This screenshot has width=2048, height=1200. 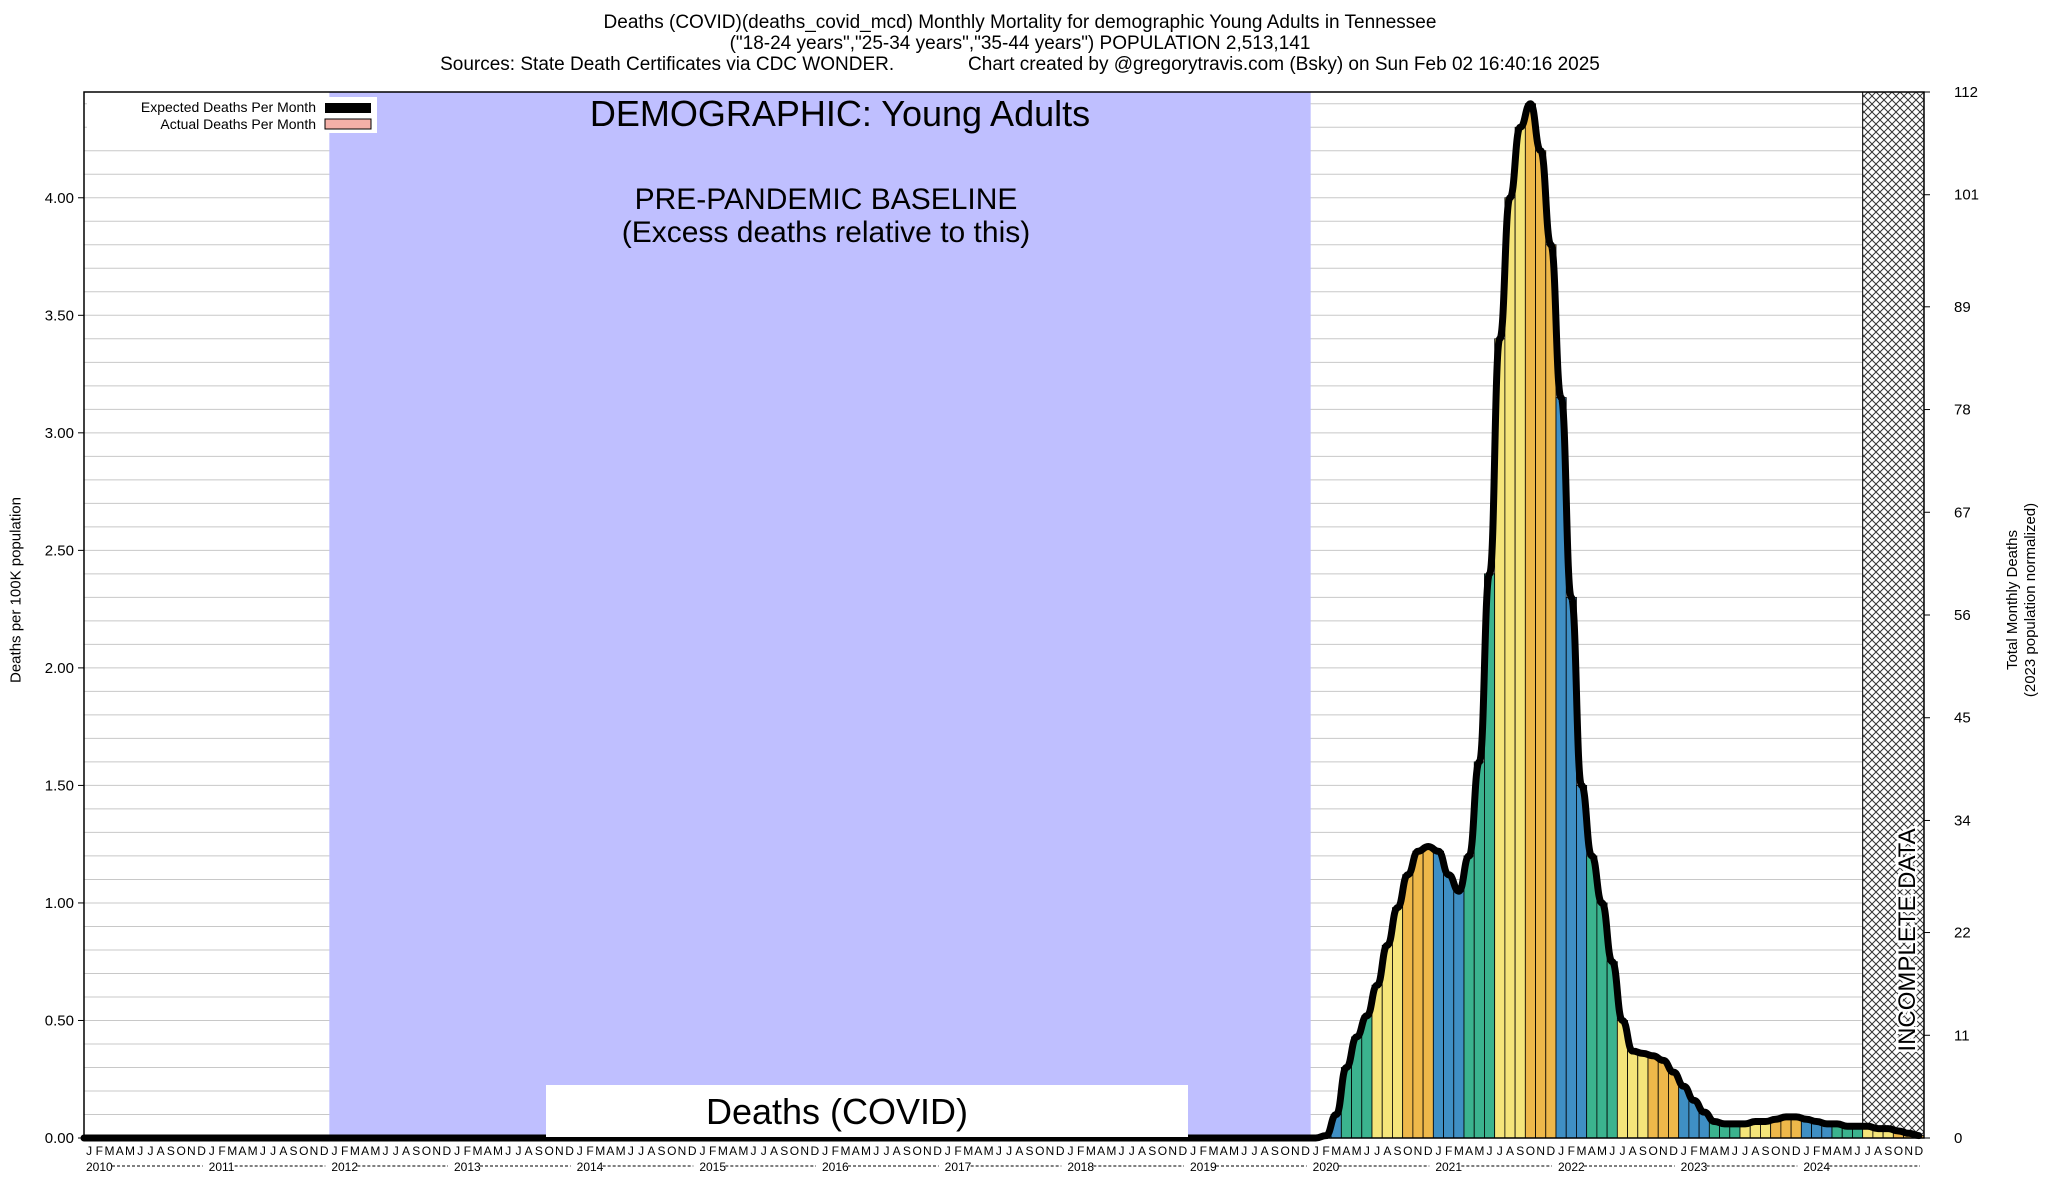 I want to click on legend-actual-label: Actual Deaths Per Month, so click(x=238, y=124).